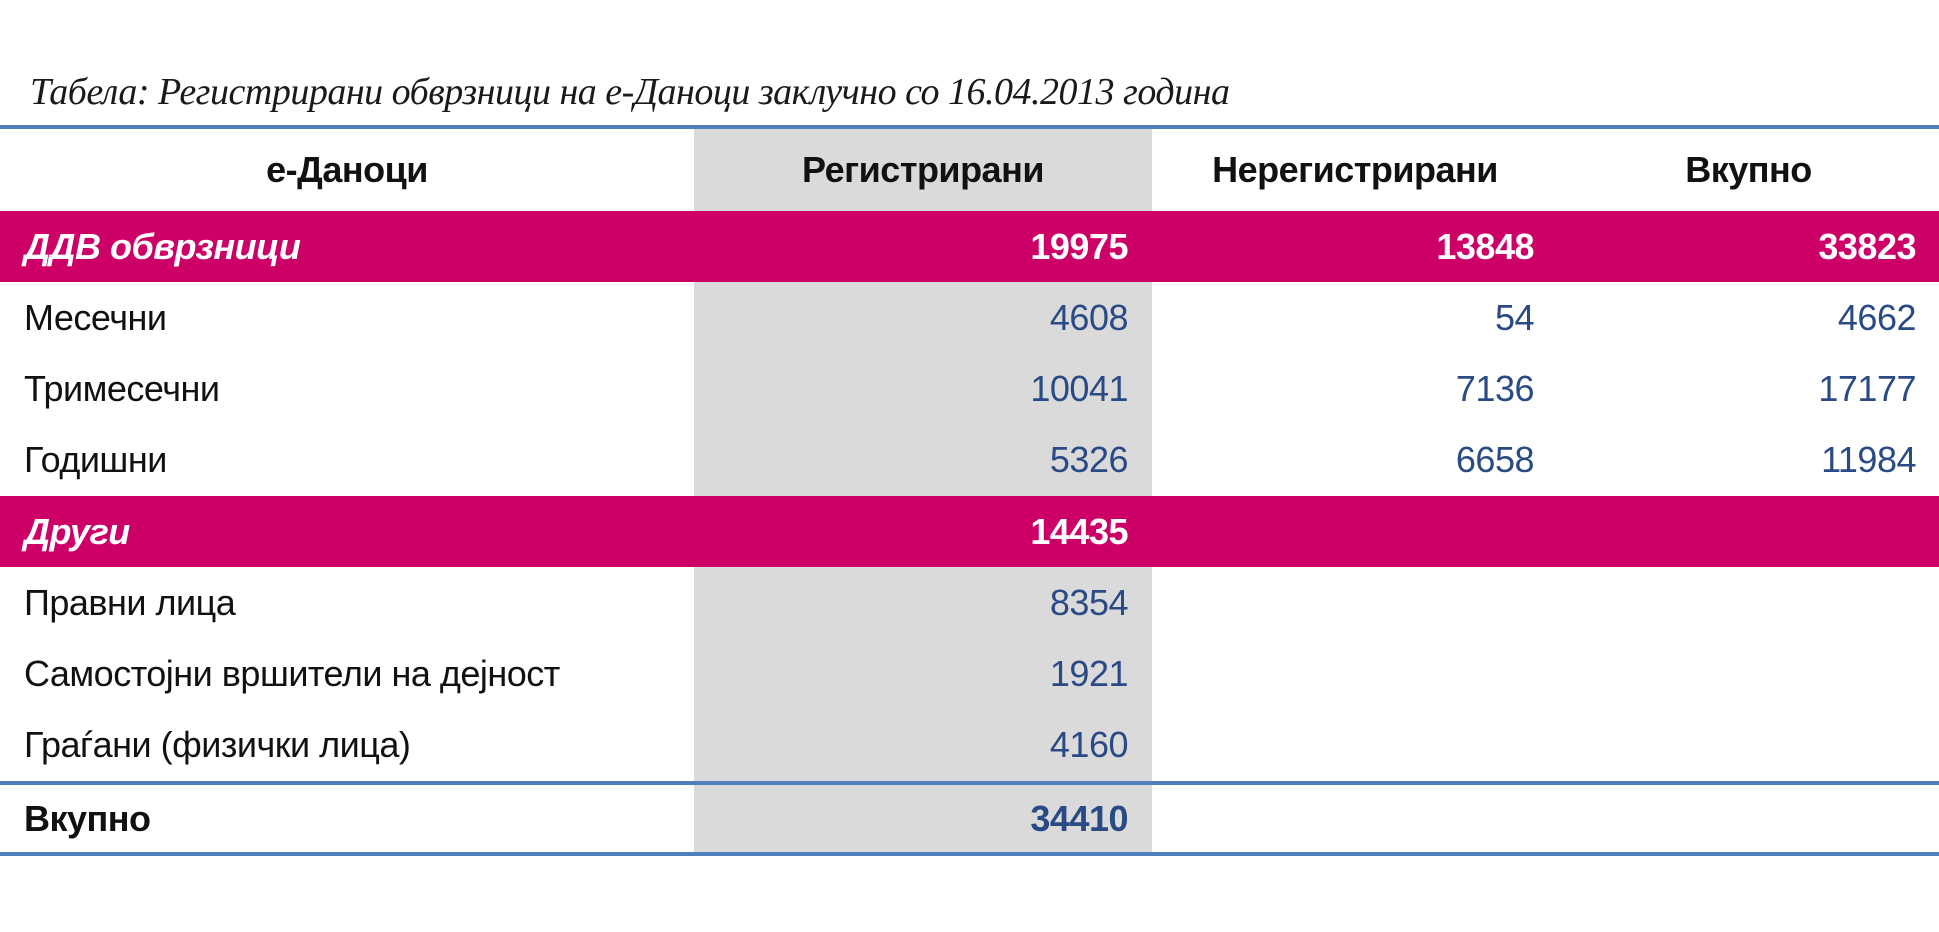 This screenshot has width=1939, height=932. What do you see at coordinates (1079, 531) in the screenshot?
I see `cell-registered: 14435` at bounding box center [1079, 531].